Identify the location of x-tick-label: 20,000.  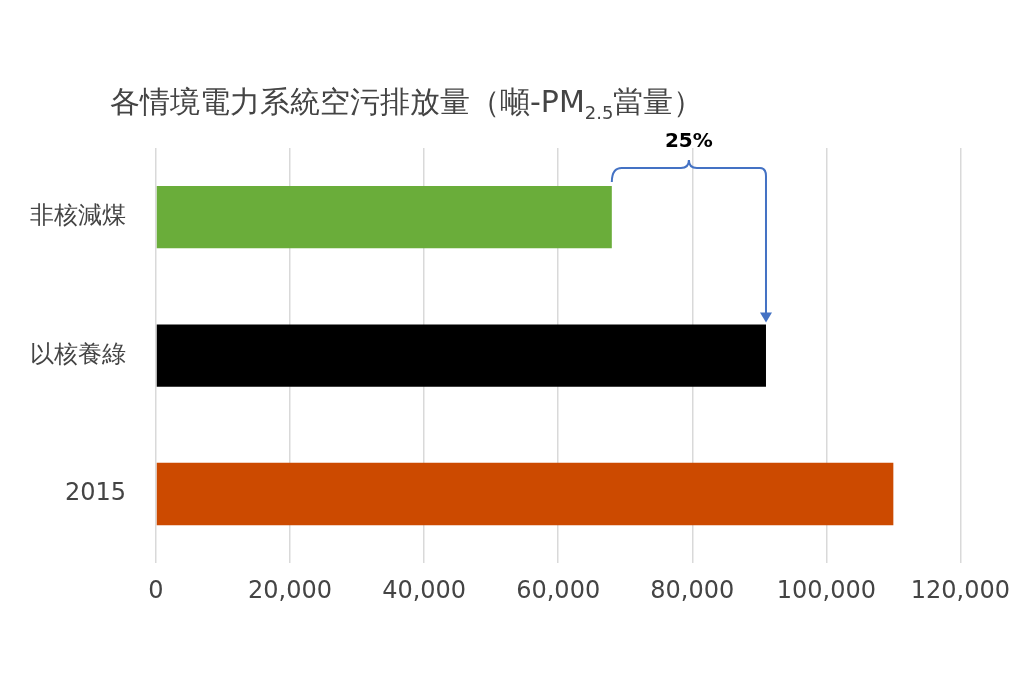
(290, 589).